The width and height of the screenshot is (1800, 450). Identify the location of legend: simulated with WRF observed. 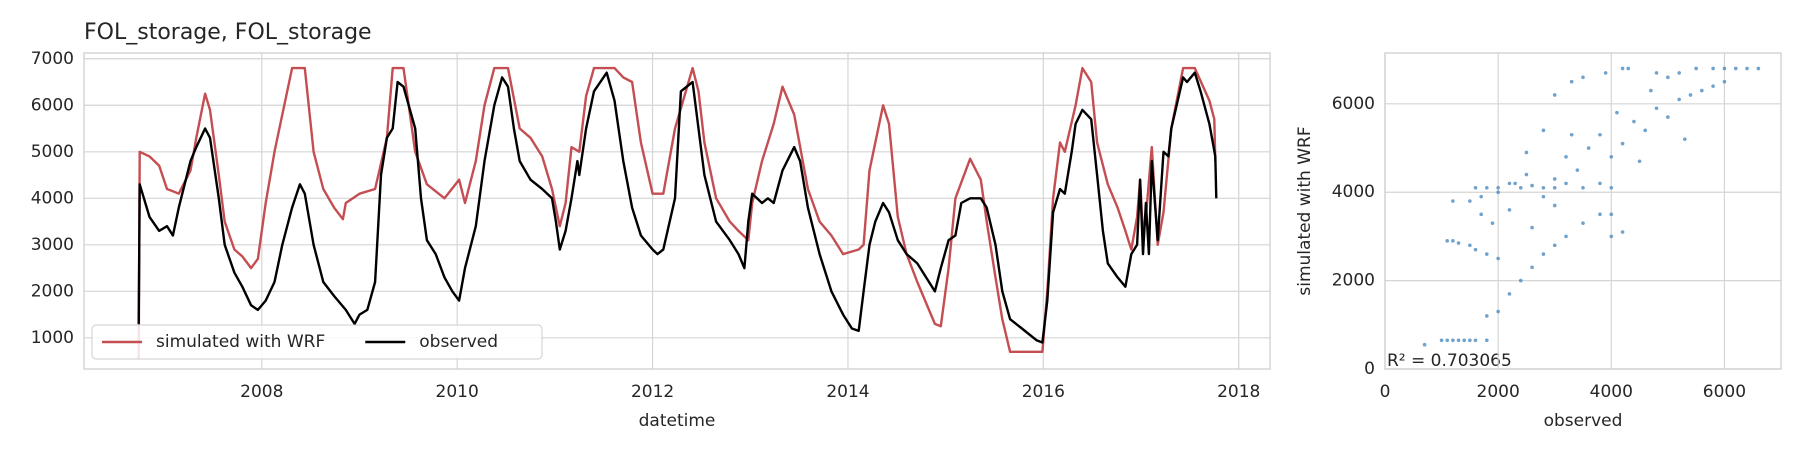
(317, 342).